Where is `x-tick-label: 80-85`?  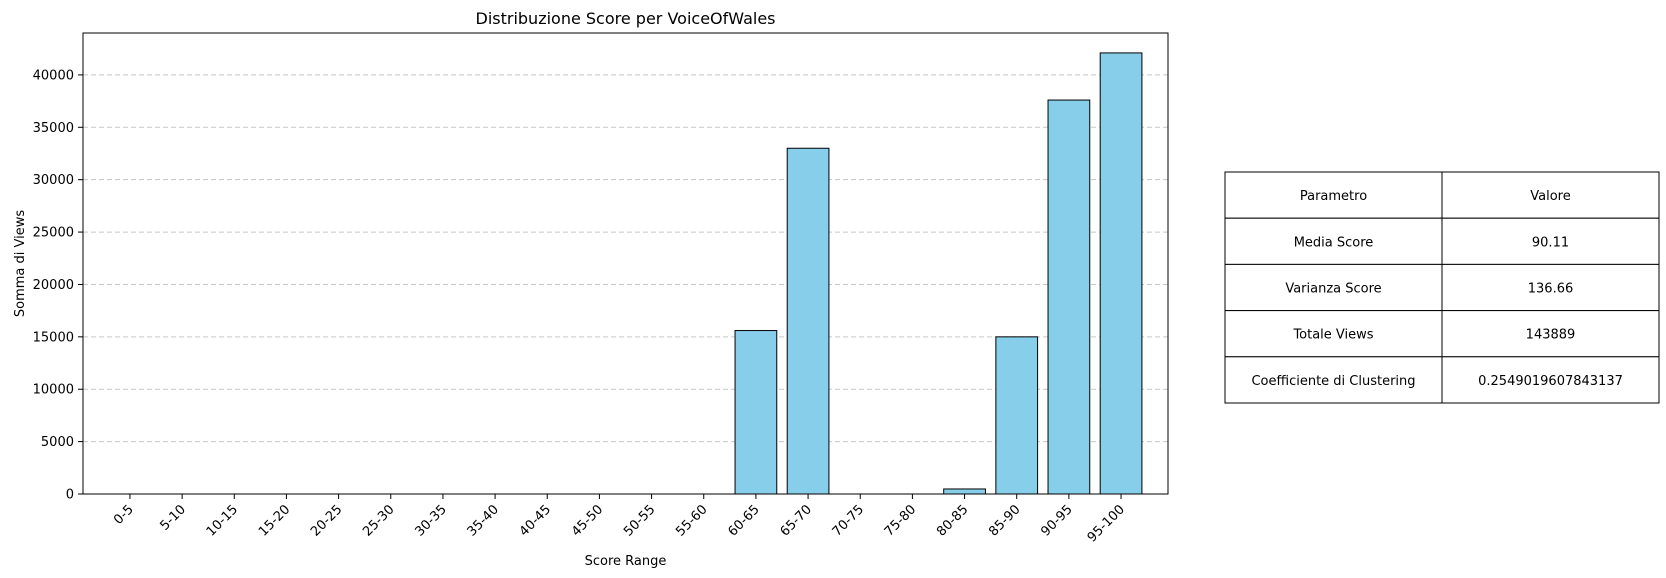
x-tick-label: 80-85 is located at coordinates (952, 520).